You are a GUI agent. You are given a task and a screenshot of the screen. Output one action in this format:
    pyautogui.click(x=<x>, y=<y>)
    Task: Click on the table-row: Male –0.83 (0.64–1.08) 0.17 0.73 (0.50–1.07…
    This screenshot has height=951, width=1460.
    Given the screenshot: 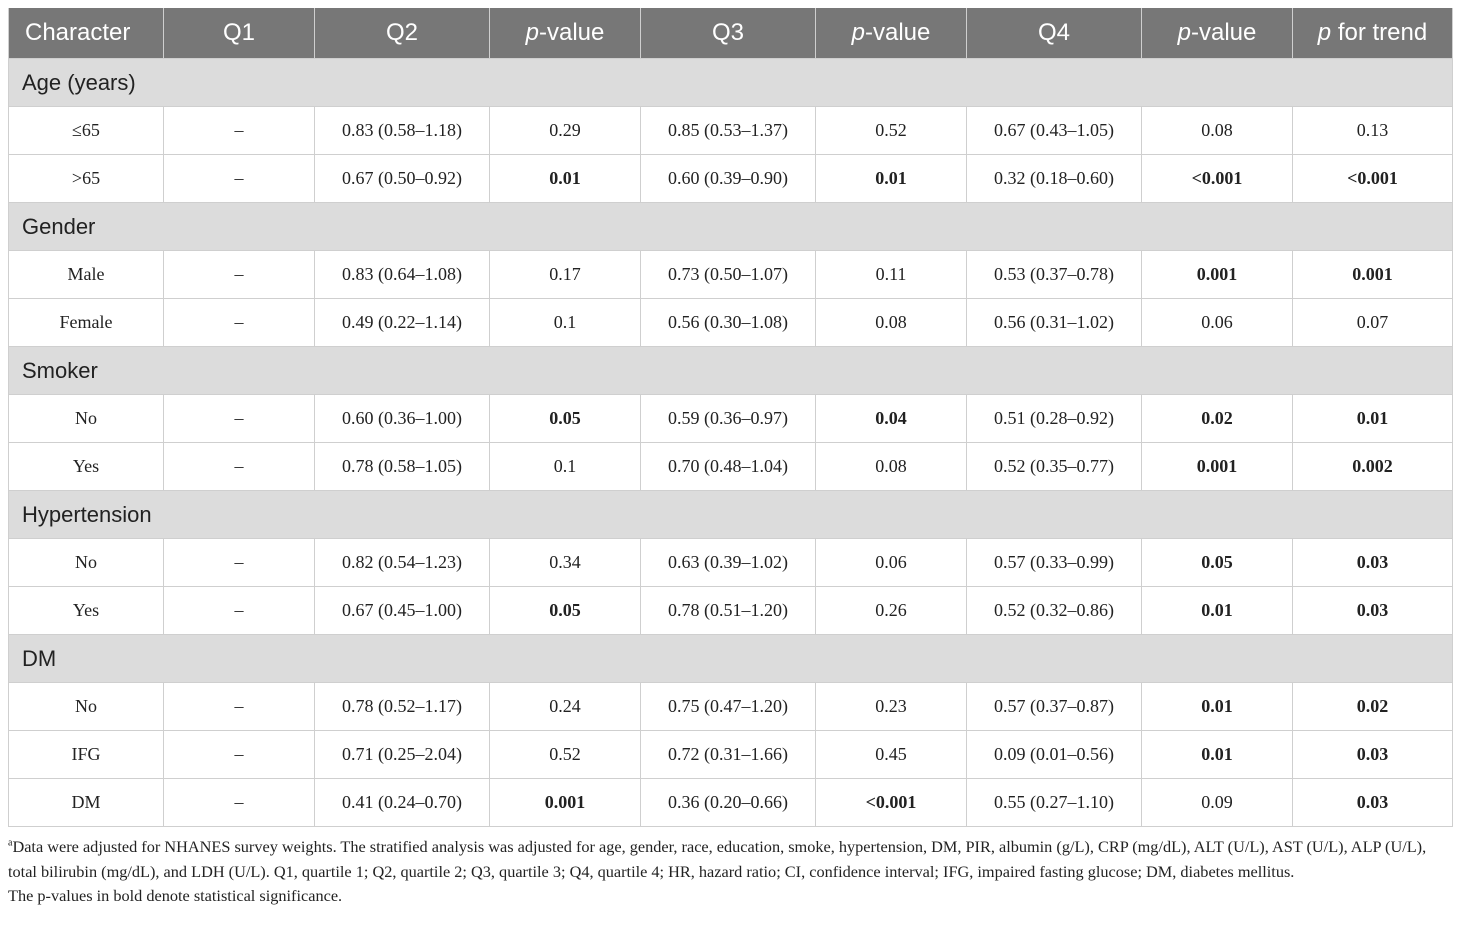 What is the action you would take?
    pyautogui.click(x=730, y=274)
    